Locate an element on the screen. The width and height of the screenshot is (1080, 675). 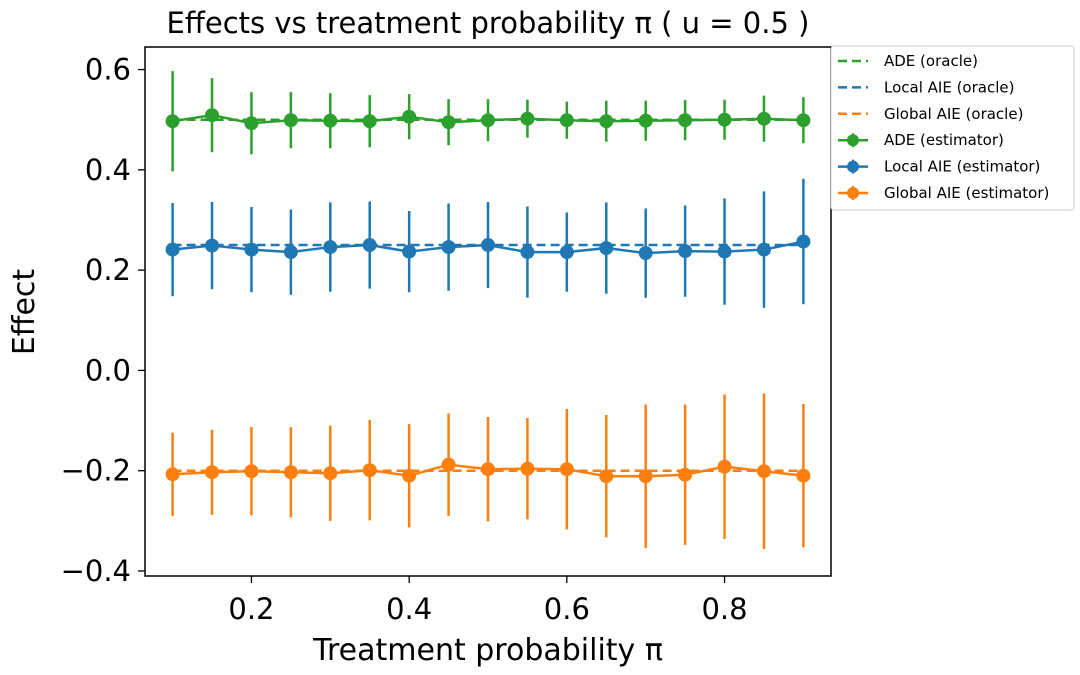
global-aie-oracle-legend-label: Global AIE (oracle) is located at coordinates (953, 114).